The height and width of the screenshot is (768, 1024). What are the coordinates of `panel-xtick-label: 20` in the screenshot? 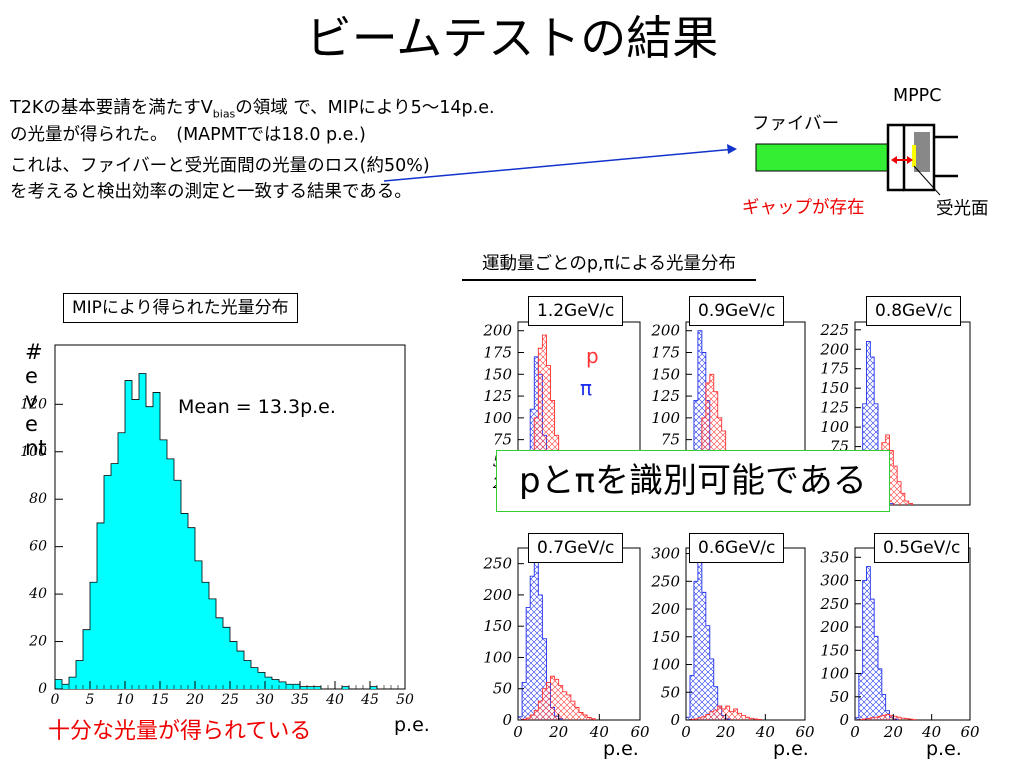 It's located at (558, 732).